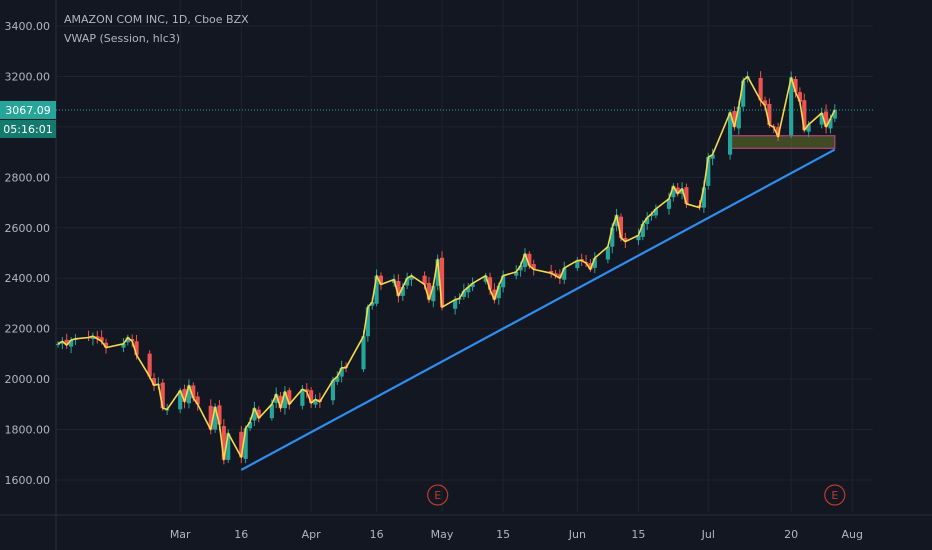 The width and height of the screenshot is (932, 550). What do you see at coordinates (442, 534) in the screenshot?
I see `x-tick-label: May` at bounding box center [442, 534].